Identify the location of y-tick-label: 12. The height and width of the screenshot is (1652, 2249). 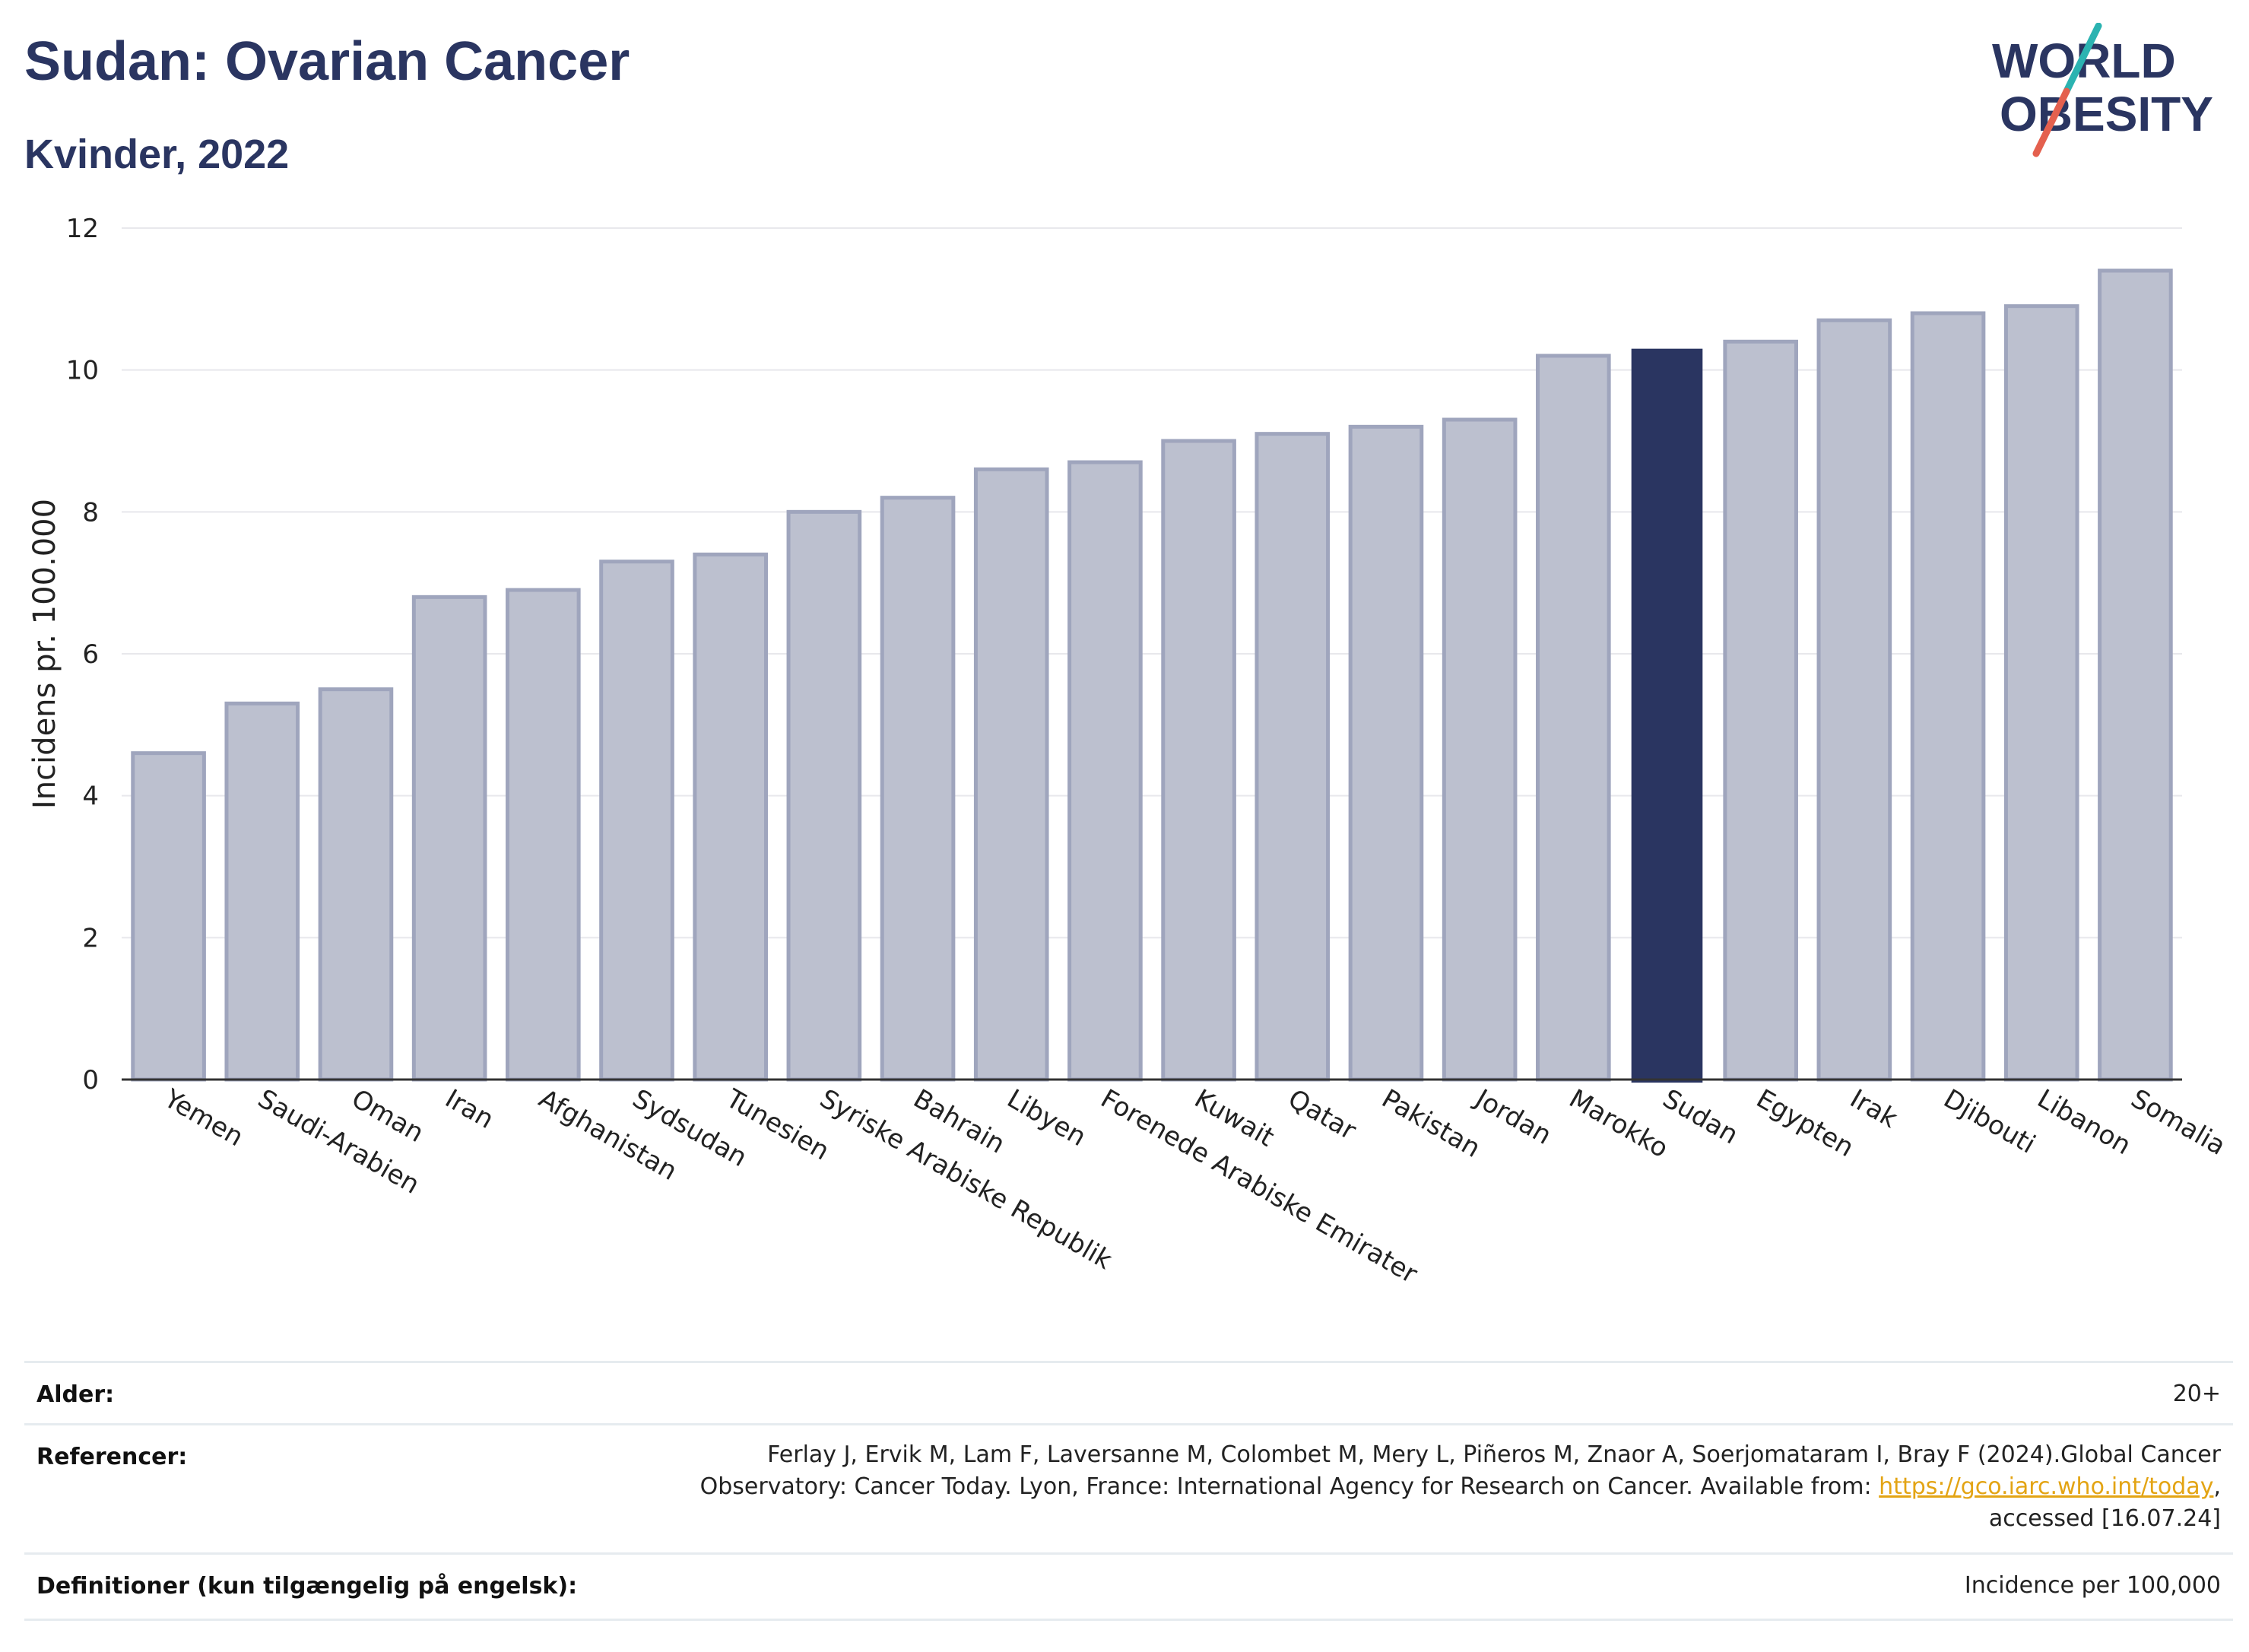
(82, 229).